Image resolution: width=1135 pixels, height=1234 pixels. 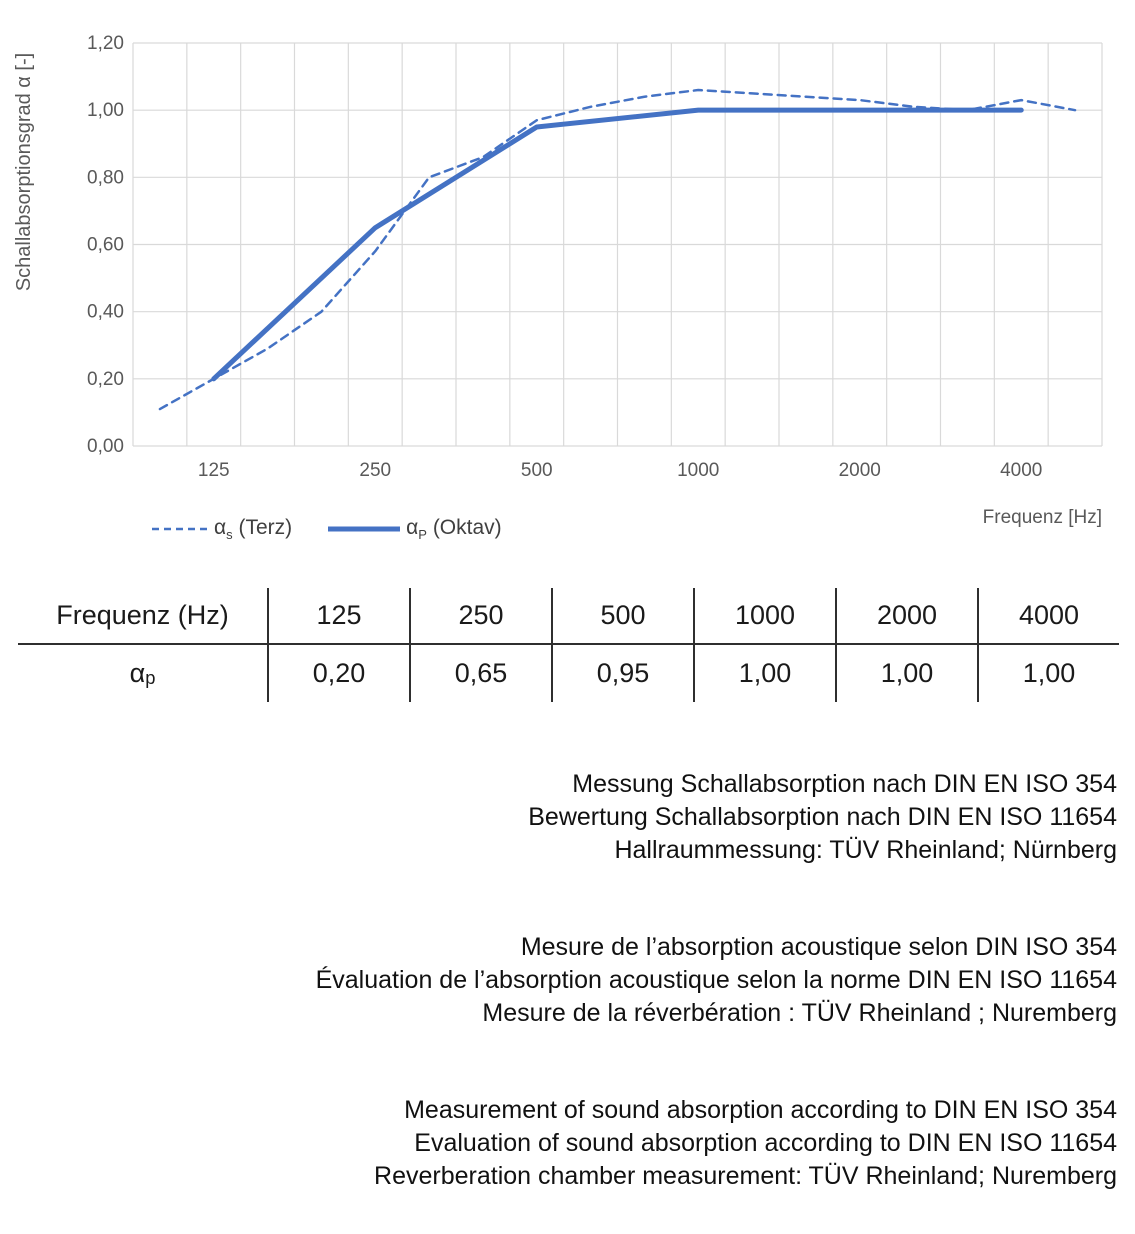 What do you see at coordinates (327, 529) in the screenshot?
I see `chart-legend: αs (Terz) αP (Oktav)` at bounding box center [327, 529].